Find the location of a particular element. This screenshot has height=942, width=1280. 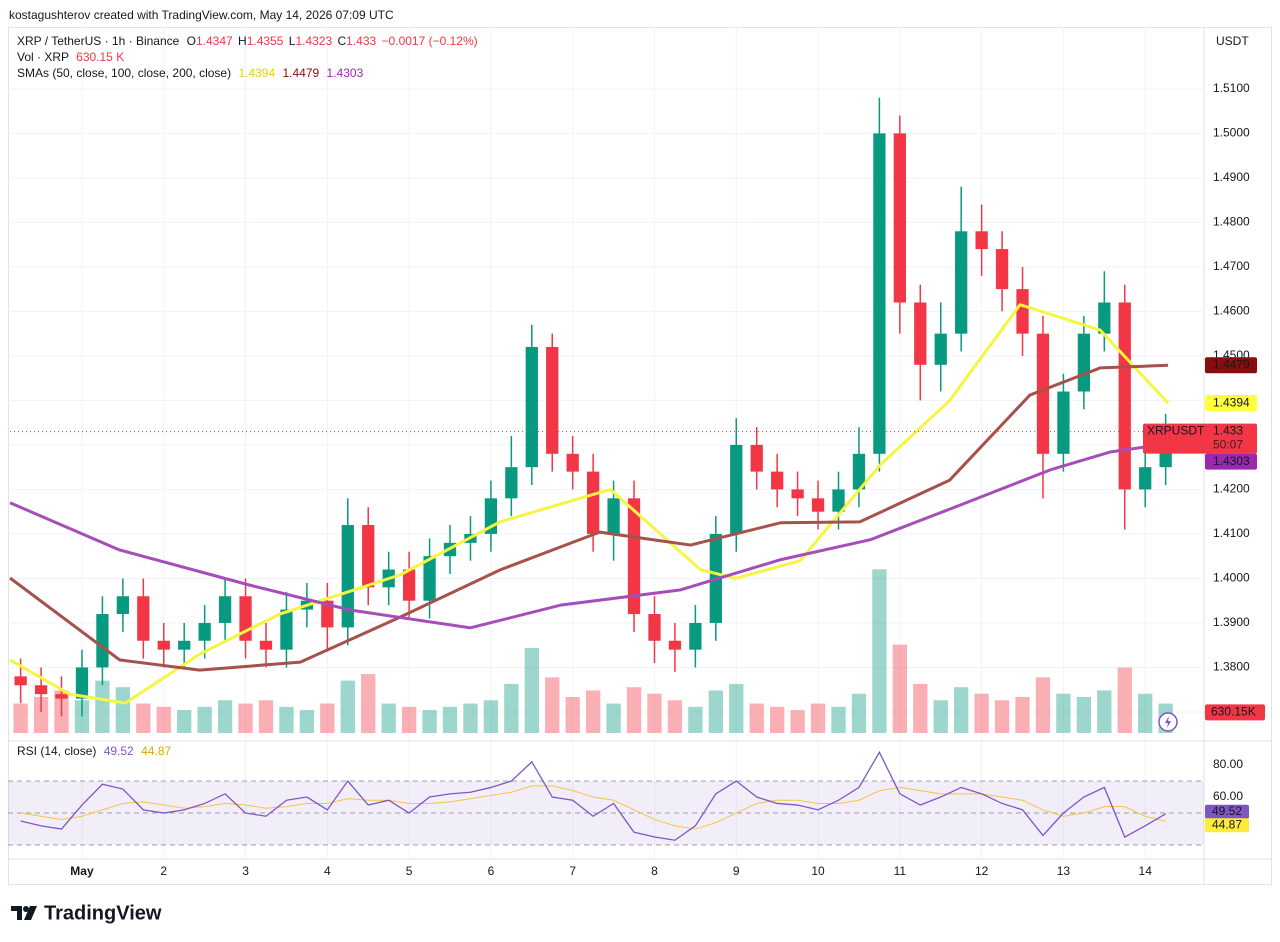

x-tick-label: 6 is located at coordinates (491, 871).